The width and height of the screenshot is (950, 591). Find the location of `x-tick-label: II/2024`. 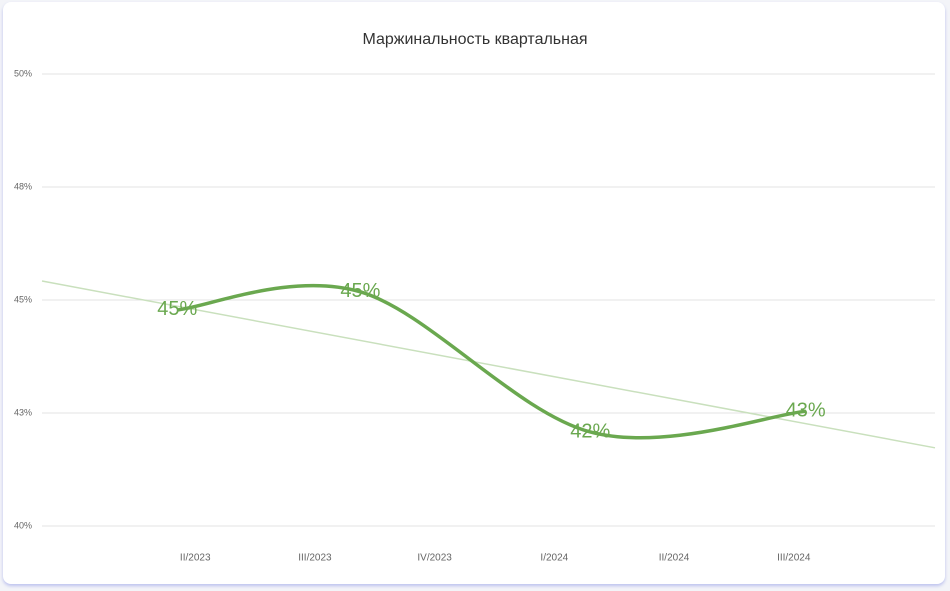

x-tick-label: II/2024 is located at coordinates (674, 558).